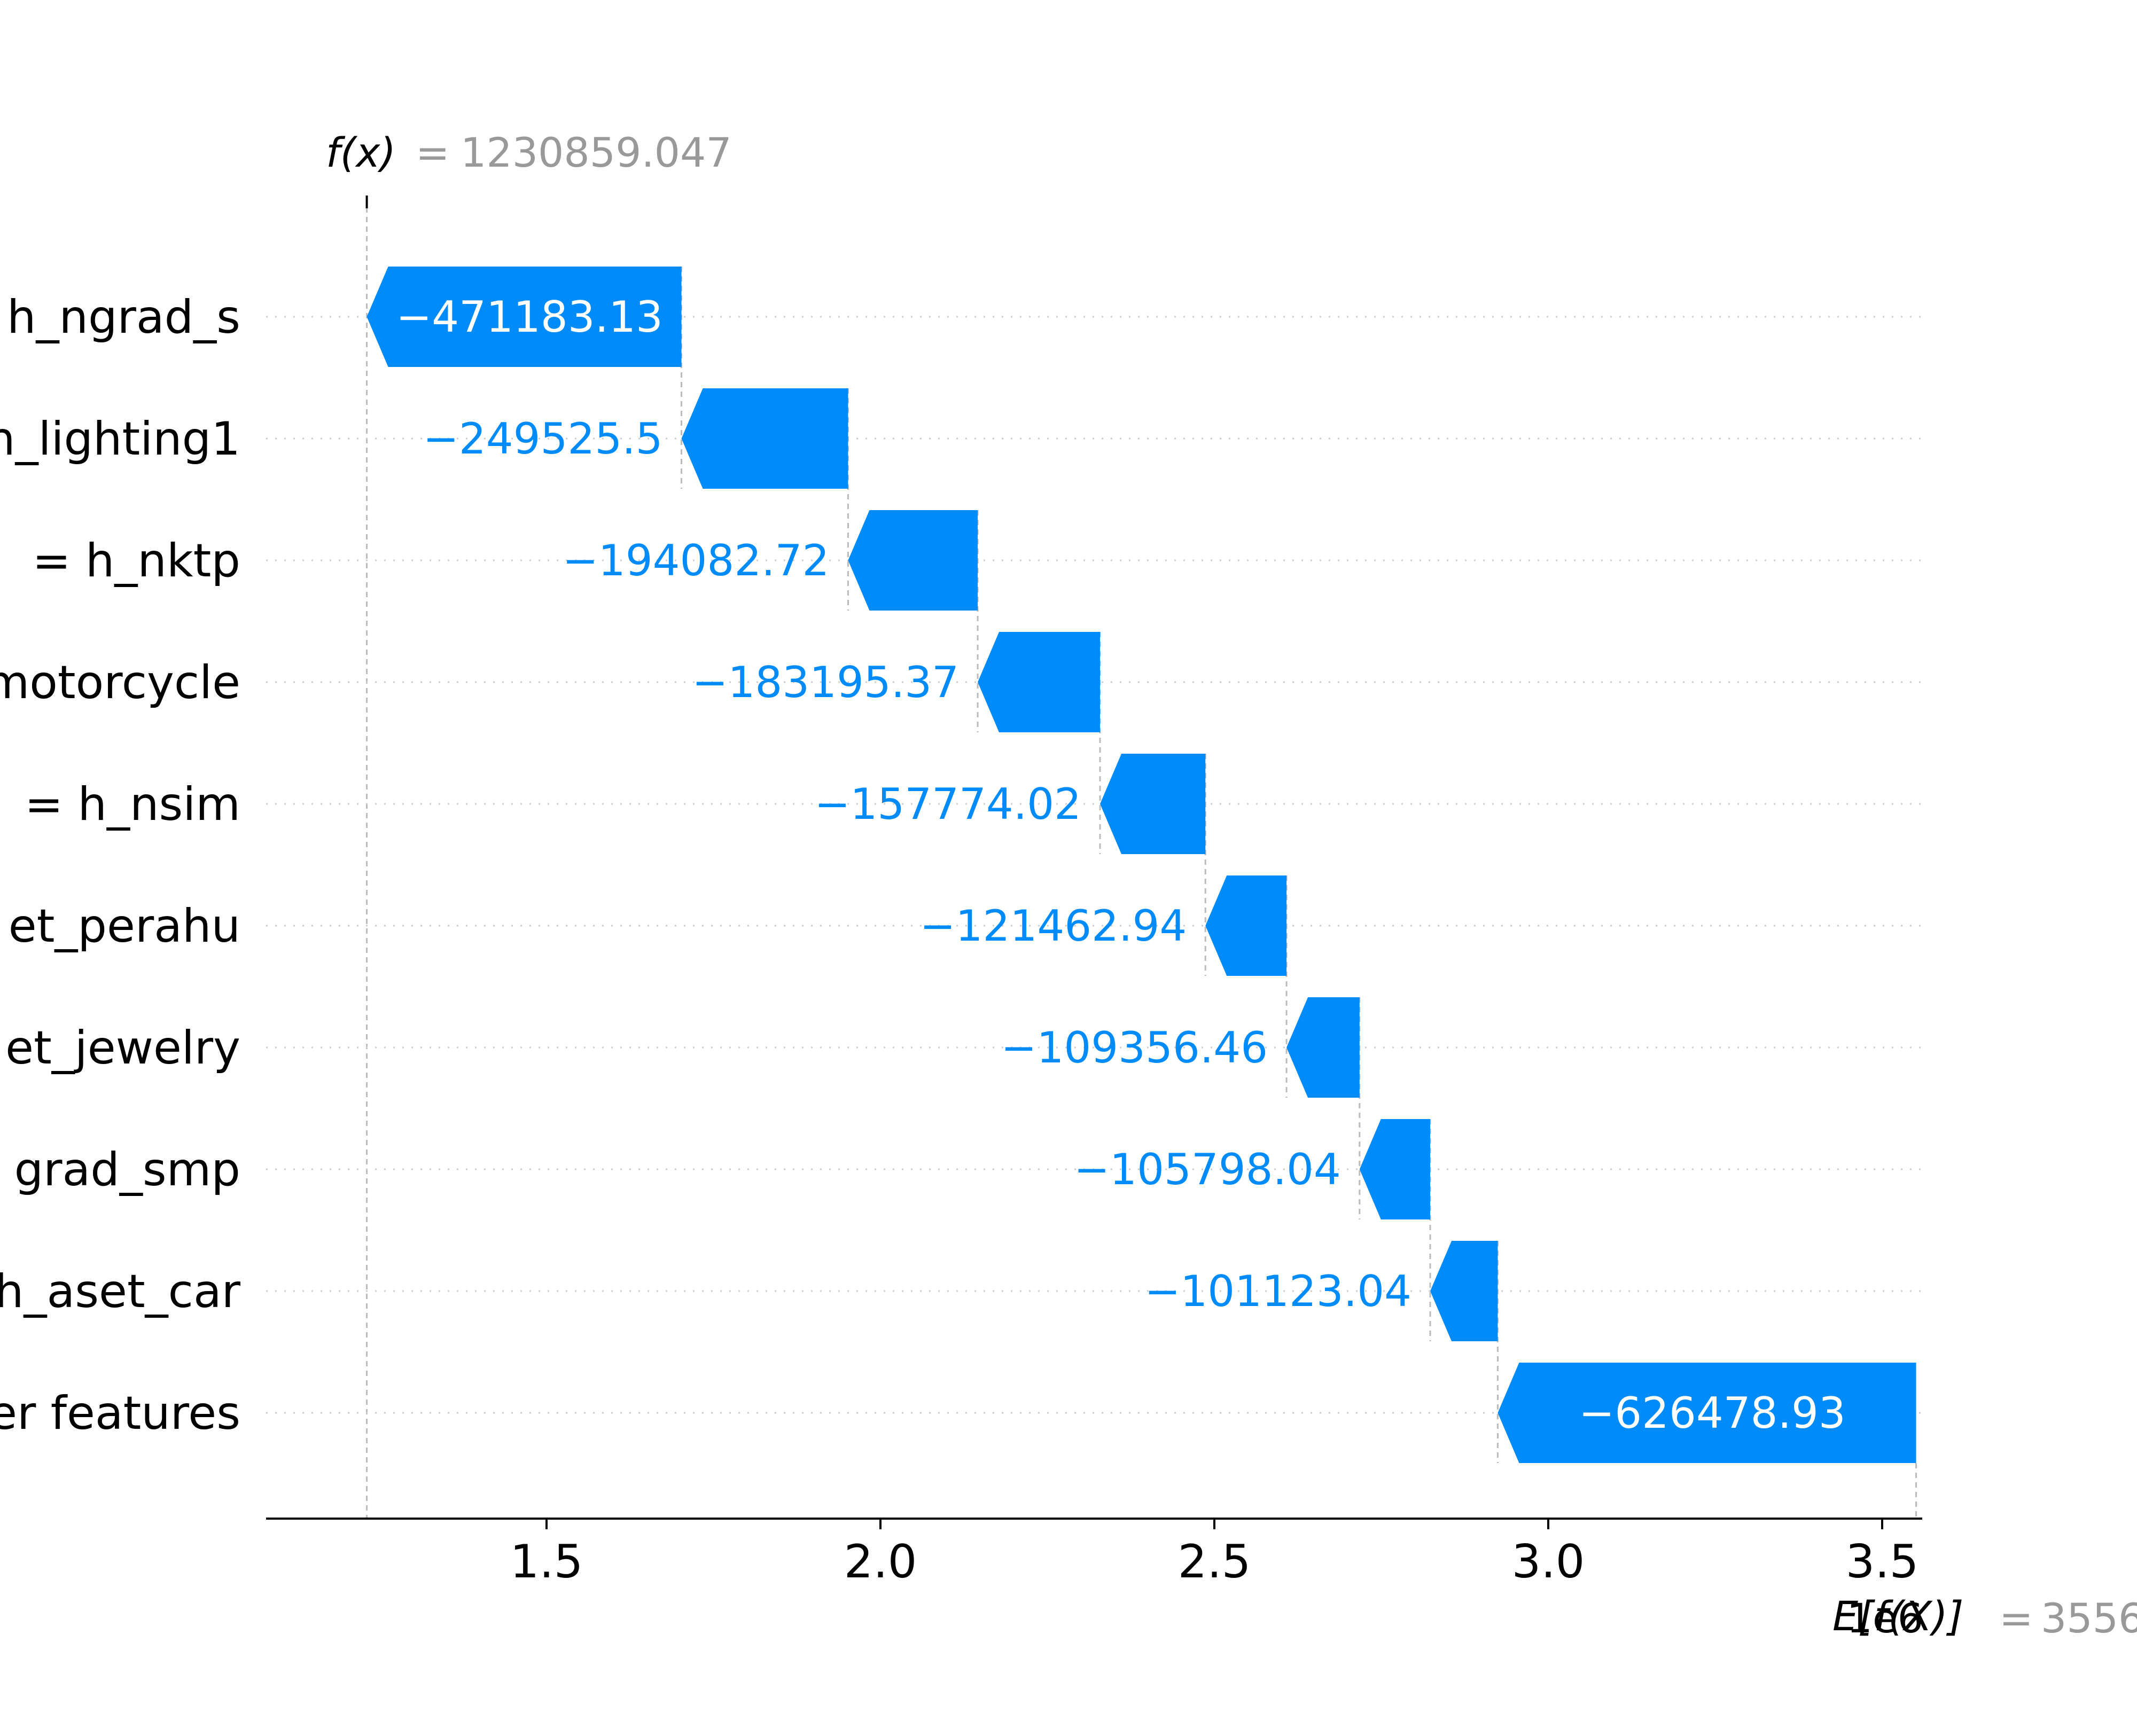  Describe the element at coordinates (120, 439) in the screenshot. I see `feature-label: h_lighting1` at that location.